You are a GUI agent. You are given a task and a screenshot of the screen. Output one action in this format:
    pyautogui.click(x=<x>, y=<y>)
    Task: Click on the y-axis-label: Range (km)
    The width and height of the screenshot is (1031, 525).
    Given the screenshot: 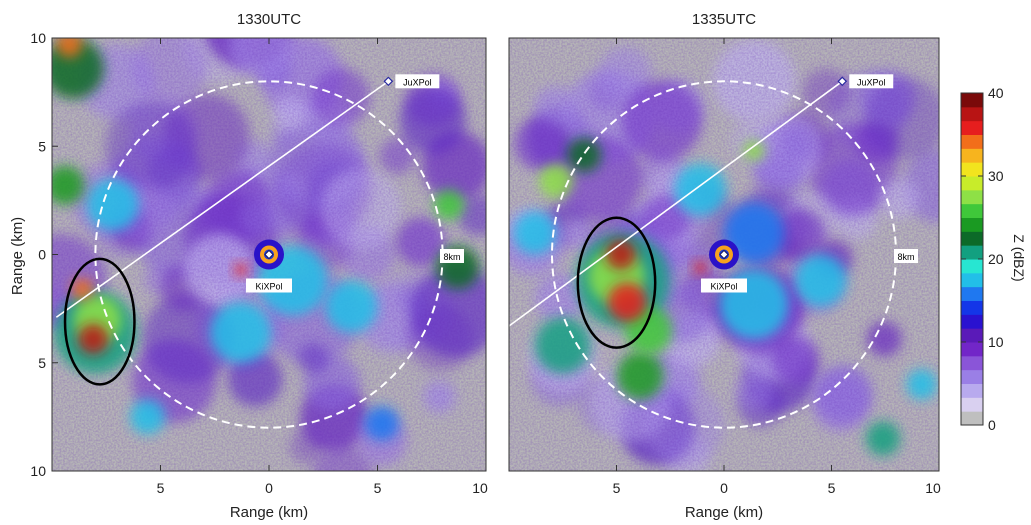 What is the action you would take?
    pyautogui.click(x=17, y=256)
    